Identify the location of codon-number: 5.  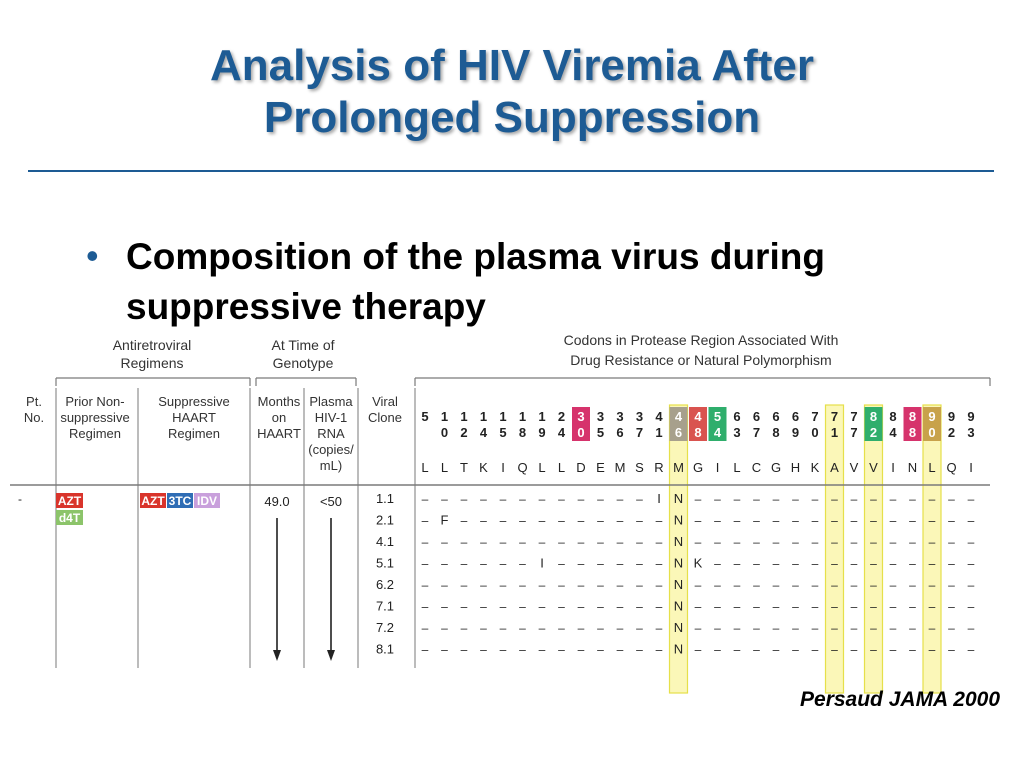
(502, 432).